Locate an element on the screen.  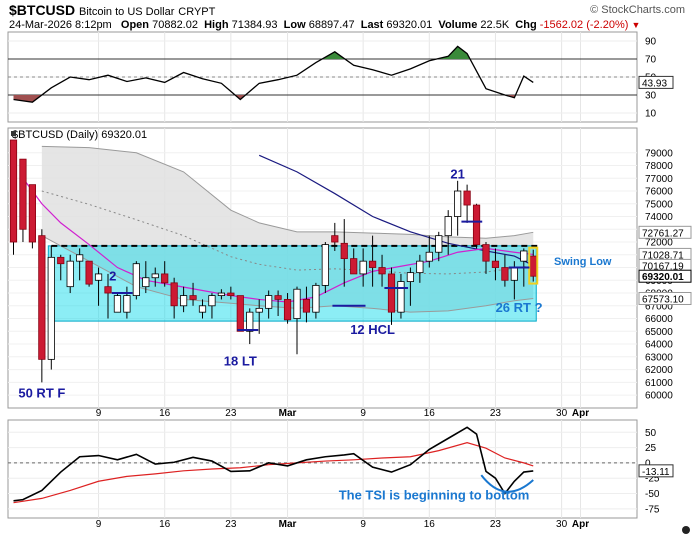
cycle-annotation: Swing Low is located at coordinates (583, 262).